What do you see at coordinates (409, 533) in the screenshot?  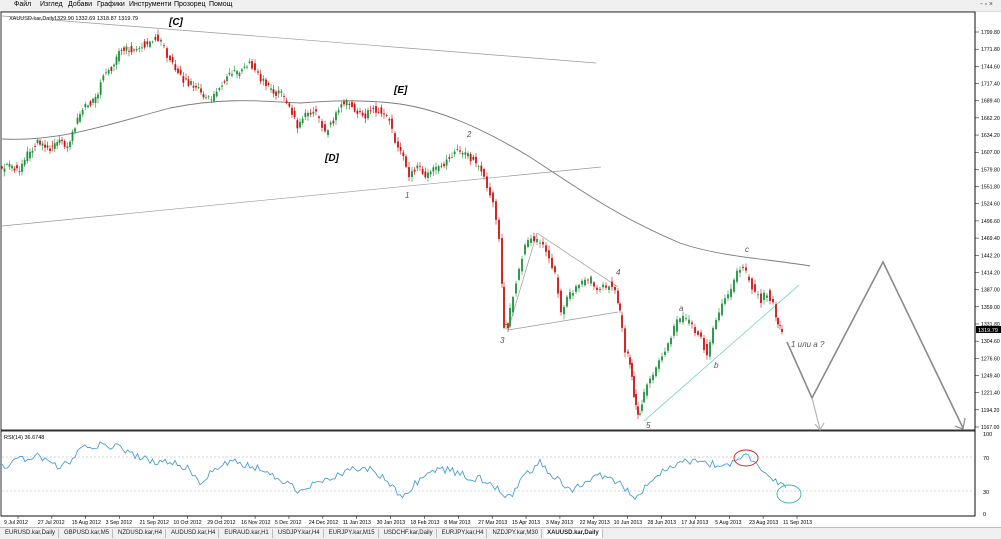 I see `tab-usdchf-kar-daily: USDCHF.kar,Daily` at bounding box center [409, 533].